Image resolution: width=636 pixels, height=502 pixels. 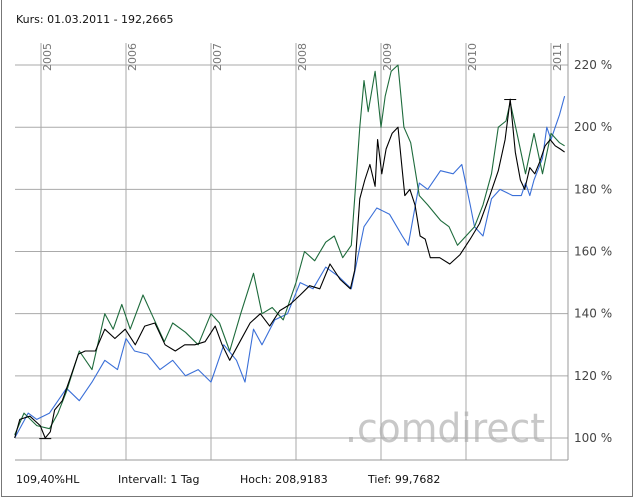 What do you see at coordinates (159, 479) in the screenshot?
I see `interval-label: Intervall: 1 Tag` at bounding box center [159, 479].